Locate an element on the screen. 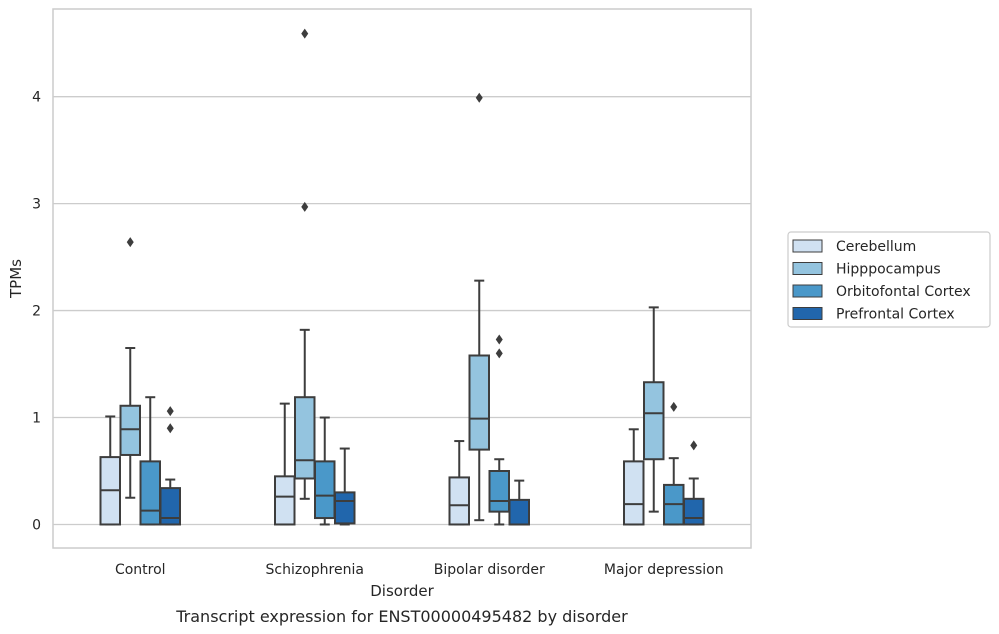 The image size is (999, 634). y-tick-label-4: 4 is located at coordinates (36, 98).